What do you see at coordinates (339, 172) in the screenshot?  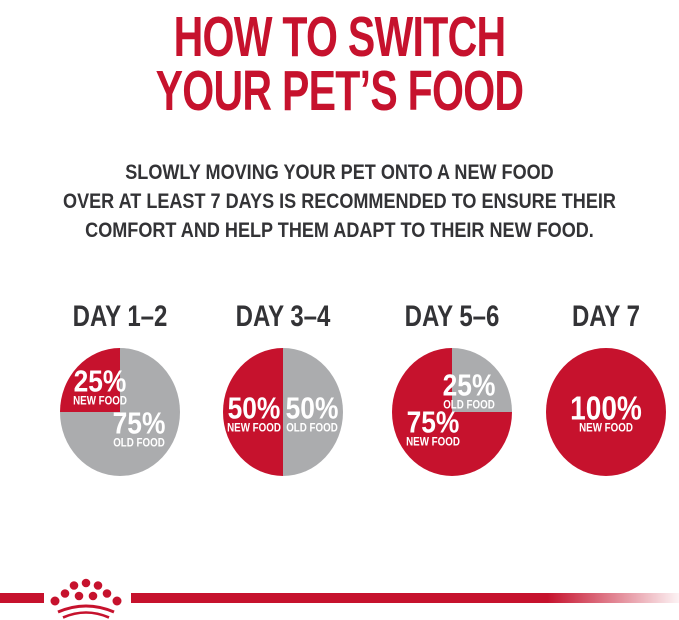 I see `intro-line-1: SLOWLY MOVING YOUR PET ONTO A NEW FOOD` at bounding box center [339, 172].